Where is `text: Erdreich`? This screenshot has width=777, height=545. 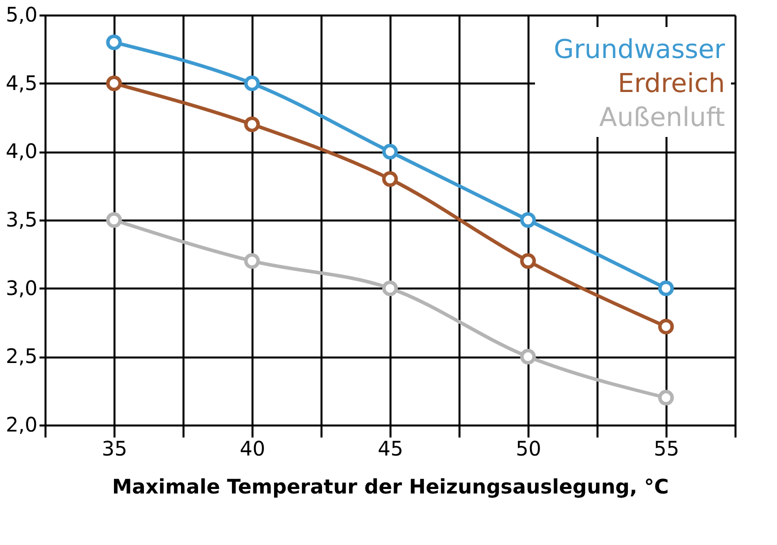 text: Erdreich is located at coordinates (671, 84).